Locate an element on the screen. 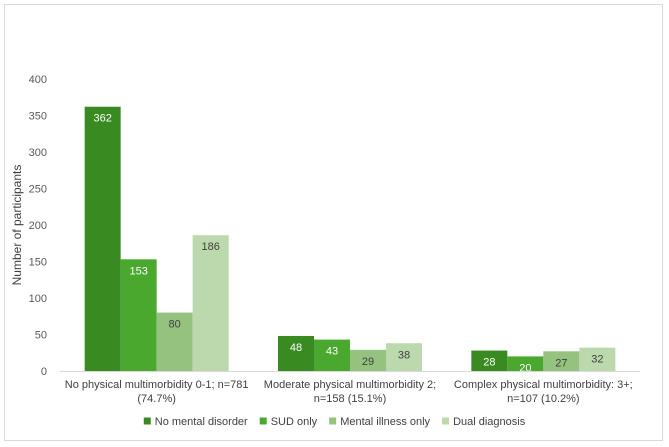 This screenshot has height=447, width=669. data-label: 362 is located at coordinates (102, 119).